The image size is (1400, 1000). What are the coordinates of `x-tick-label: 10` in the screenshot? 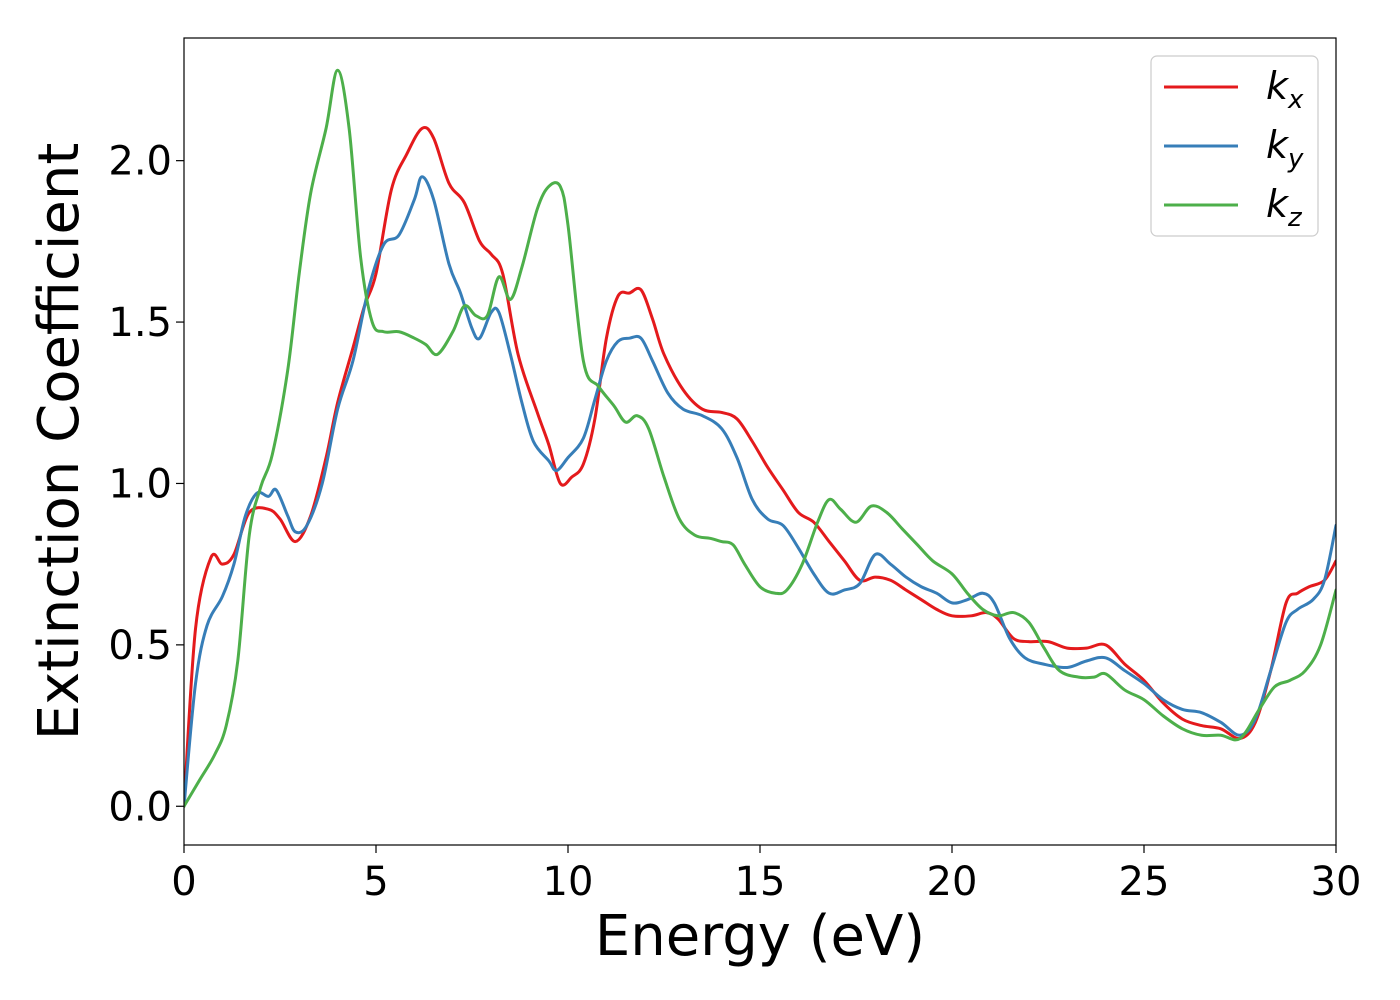 It's located at (568, 882).